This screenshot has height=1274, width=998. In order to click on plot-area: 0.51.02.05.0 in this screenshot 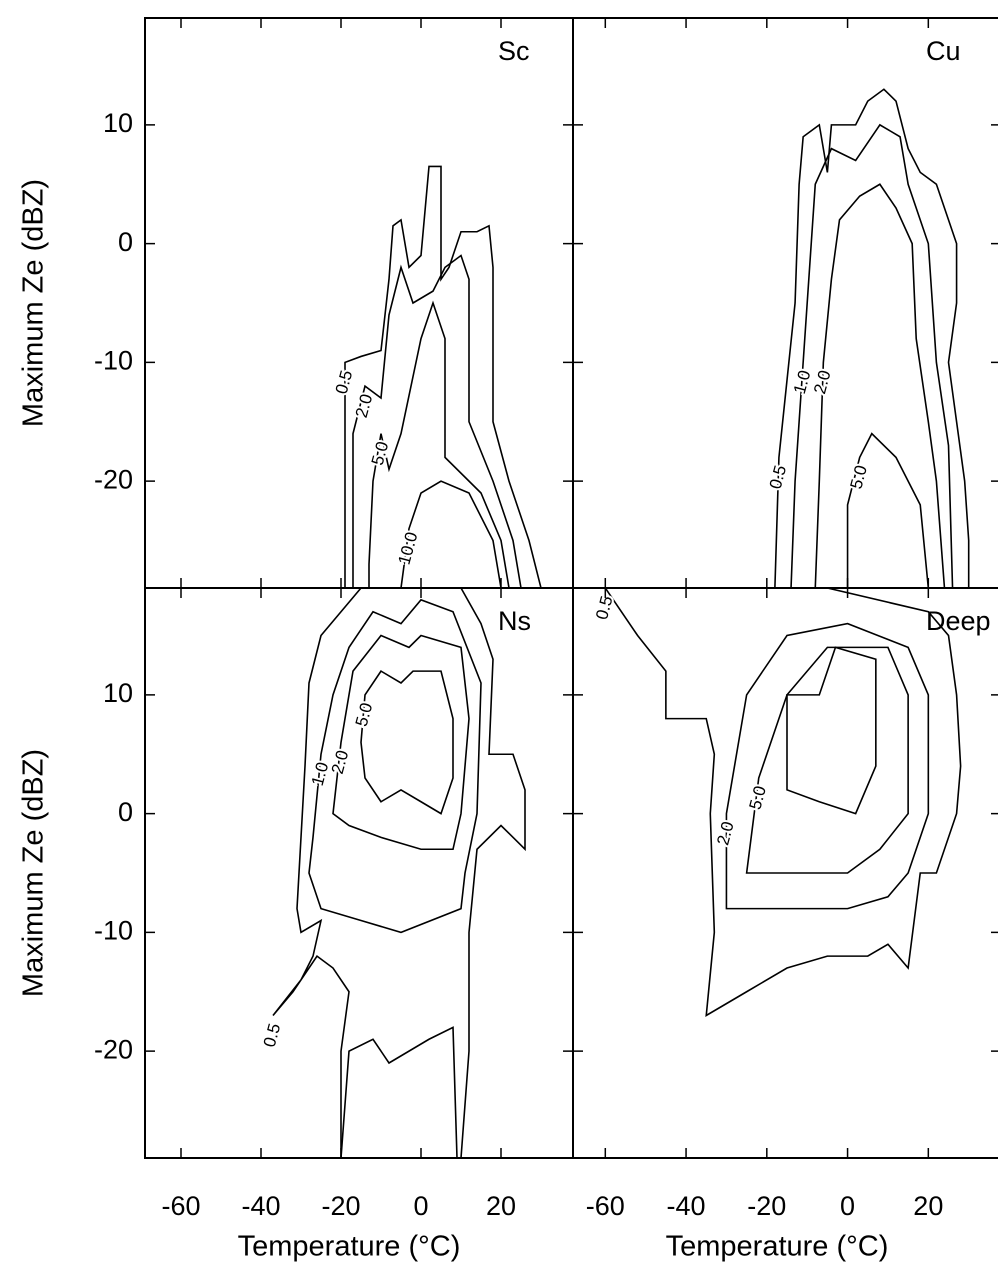, I will do `click(867, 338)`.